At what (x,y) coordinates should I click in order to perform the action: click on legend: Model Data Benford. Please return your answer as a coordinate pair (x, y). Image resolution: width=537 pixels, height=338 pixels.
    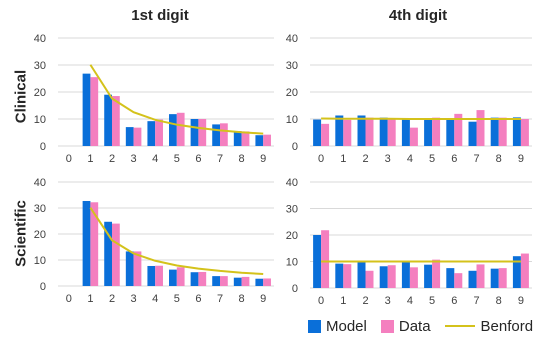
    Looking at the image, I should click on (422, 326).